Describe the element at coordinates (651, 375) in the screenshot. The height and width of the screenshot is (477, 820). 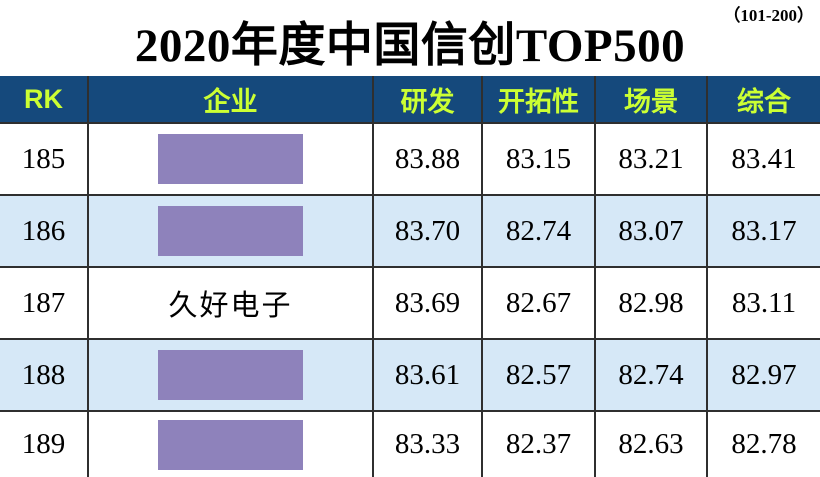
I see `scene-score-cell: 82.74` at that location.